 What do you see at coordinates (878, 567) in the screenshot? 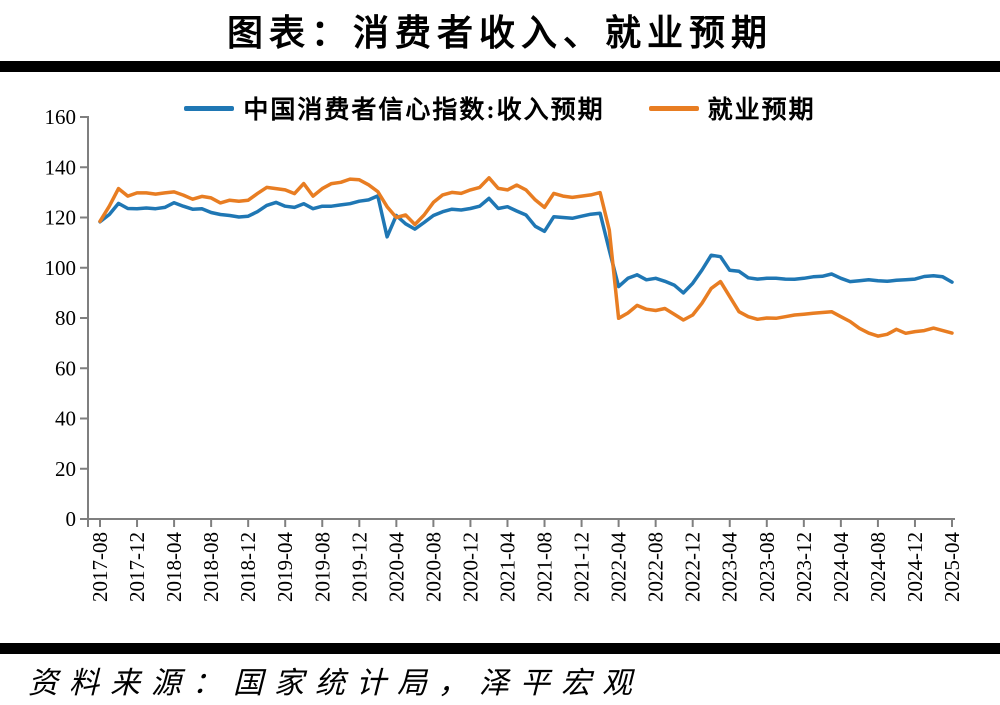
I see `x-tick-label: 2024-08` at bounding box center [878, 567].